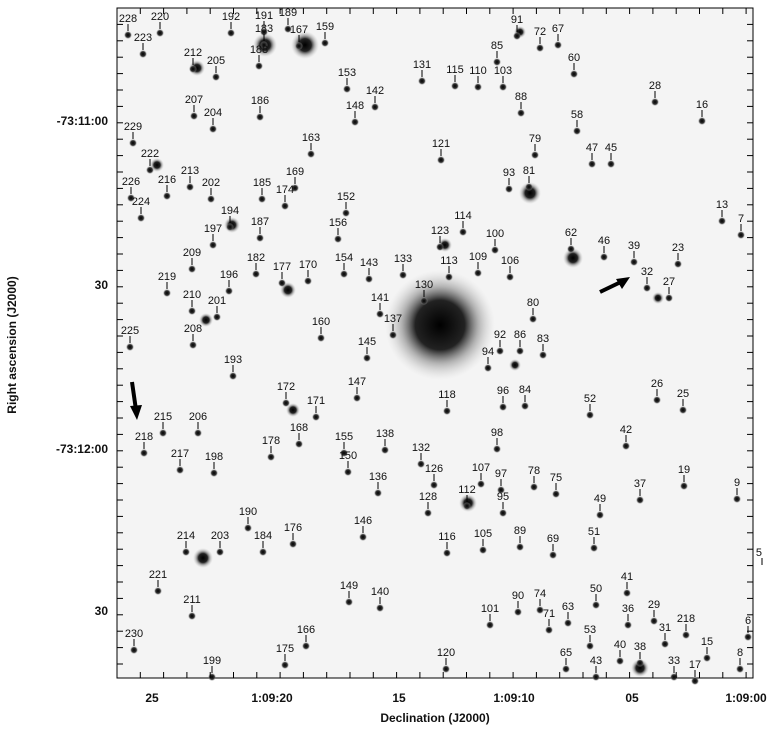 The height and width of the screenshot is (731, 771). Describe the element at coordinates (518, 596) in the screenshot. I see `star-label: 90` at that location.